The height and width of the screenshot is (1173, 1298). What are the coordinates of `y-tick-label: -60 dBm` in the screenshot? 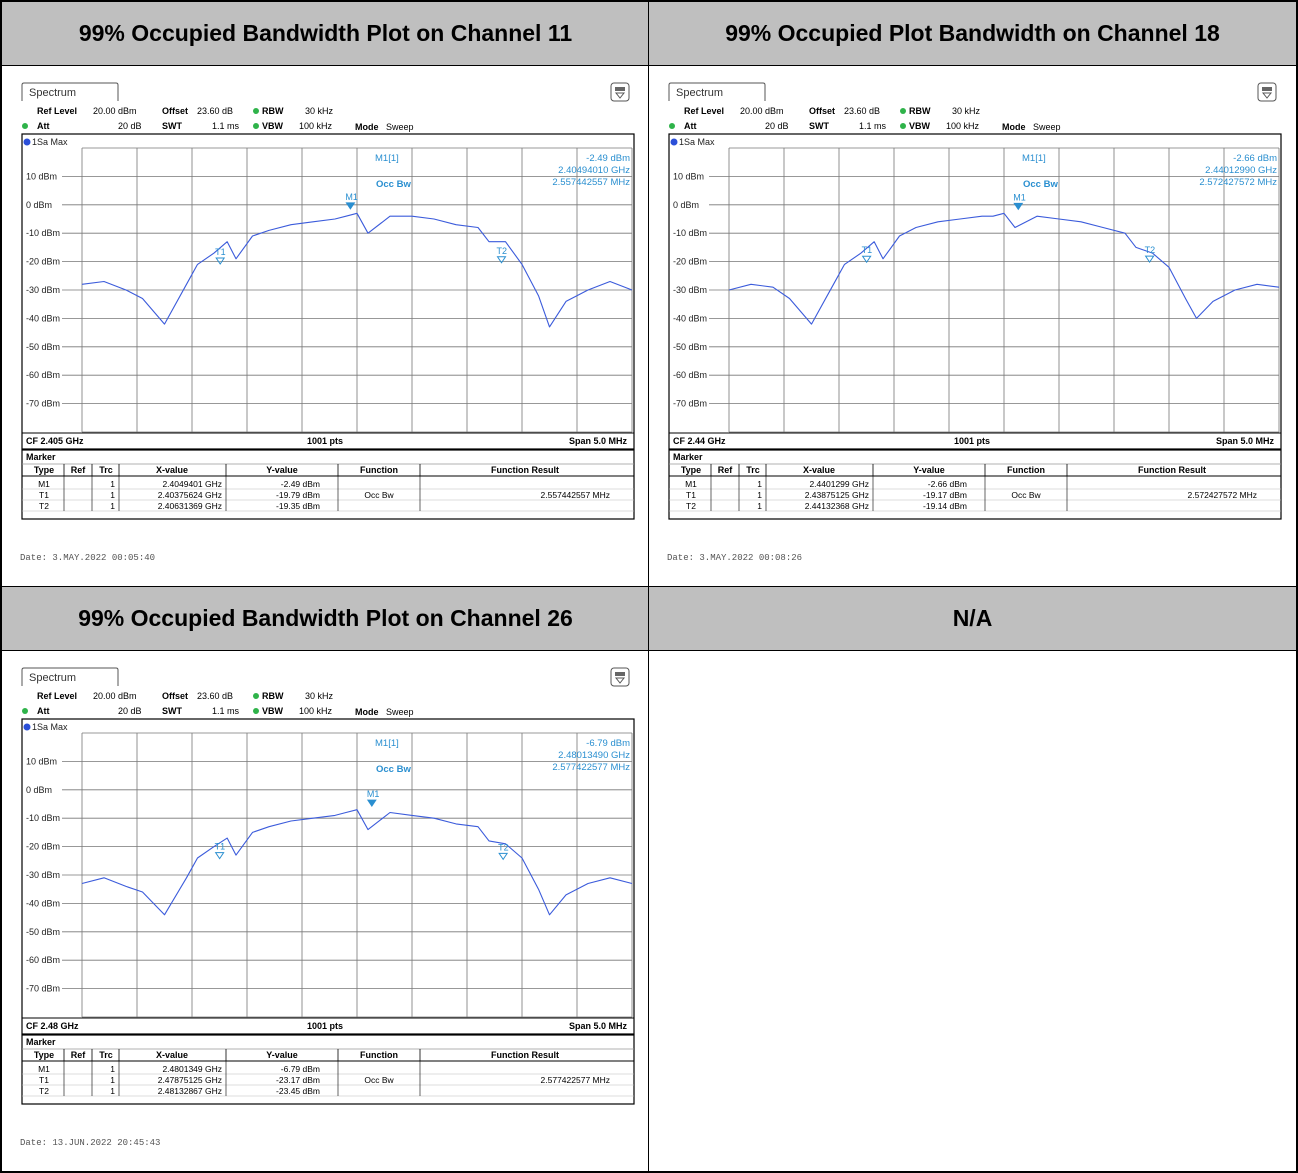 It's located at (43, 960).